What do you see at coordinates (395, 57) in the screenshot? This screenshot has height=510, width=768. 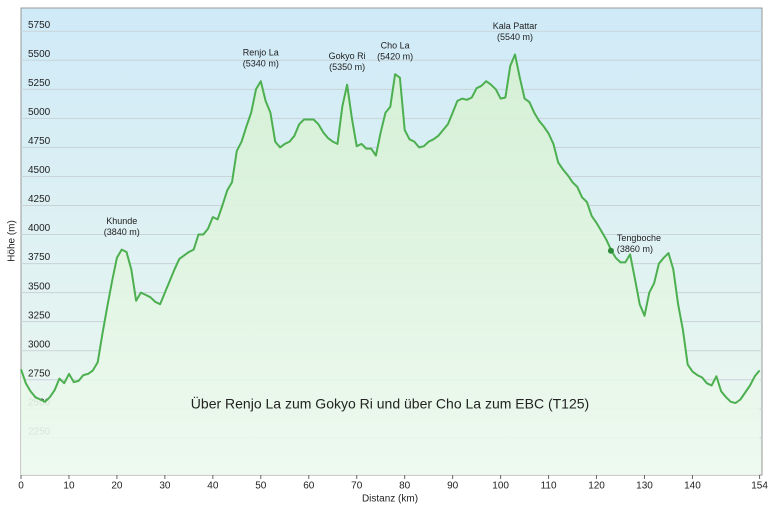 I see `annotation-label: (5420 m)` at bounding box center [395, 57].